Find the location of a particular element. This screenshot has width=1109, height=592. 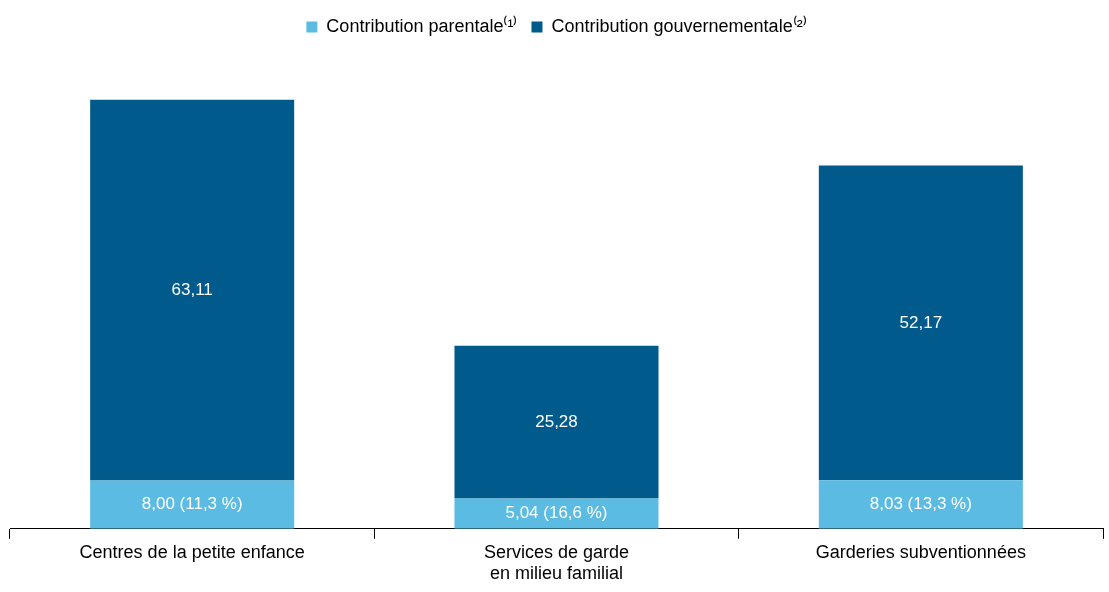

data-label: 8,03 (13,3 %) is located at coordinates (920, 504).